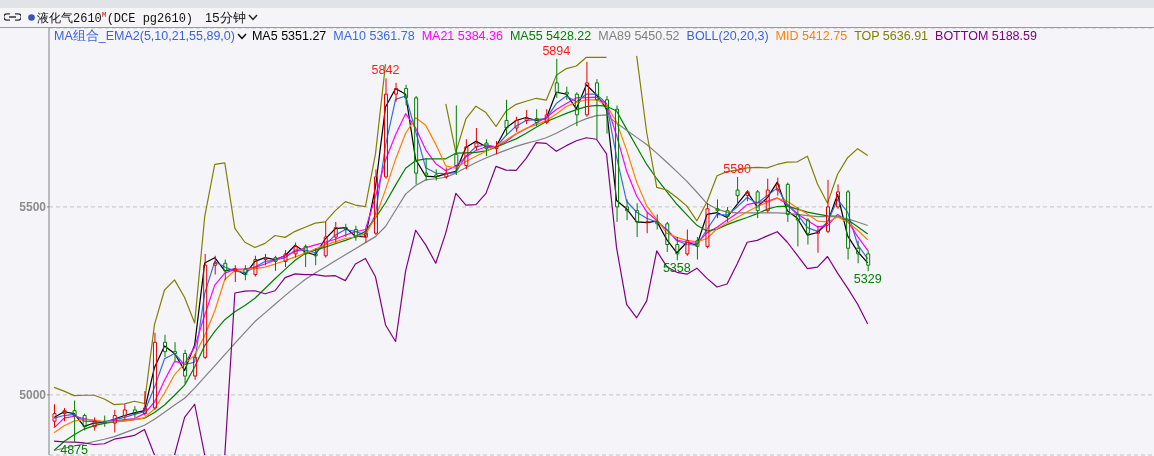 The width and height of the screenshot is (1154, 456). Describe the element at coordinates (74, 449) in the screenshot. I see `annotation: 4875` at that location.